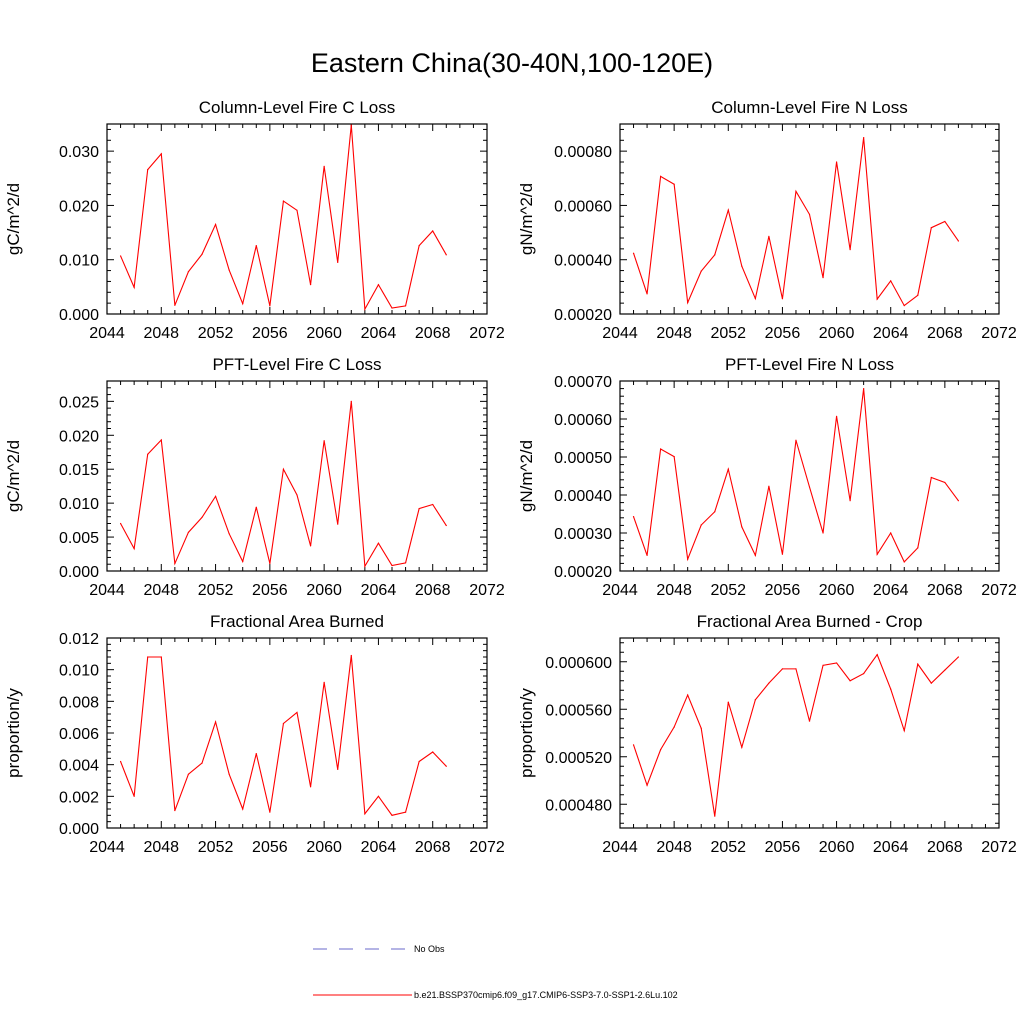 The height and width of the screenshot is (1024, 1024). What do you see at coordinates (79, 766) in the screenshot?
I see `y-tick-label: 0.004` at bounding box center [79, 766].